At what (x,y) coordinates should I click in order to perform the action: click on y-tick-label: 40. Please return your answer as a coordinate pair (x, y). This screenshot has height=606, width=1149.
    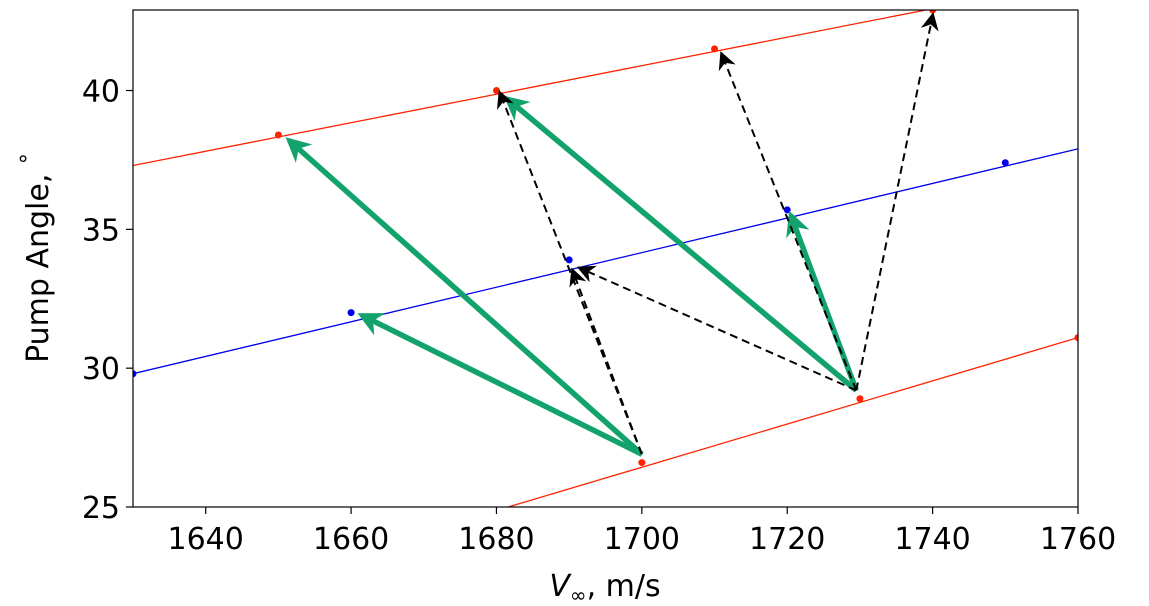
    Looking at the image, I should click on (101, 92).